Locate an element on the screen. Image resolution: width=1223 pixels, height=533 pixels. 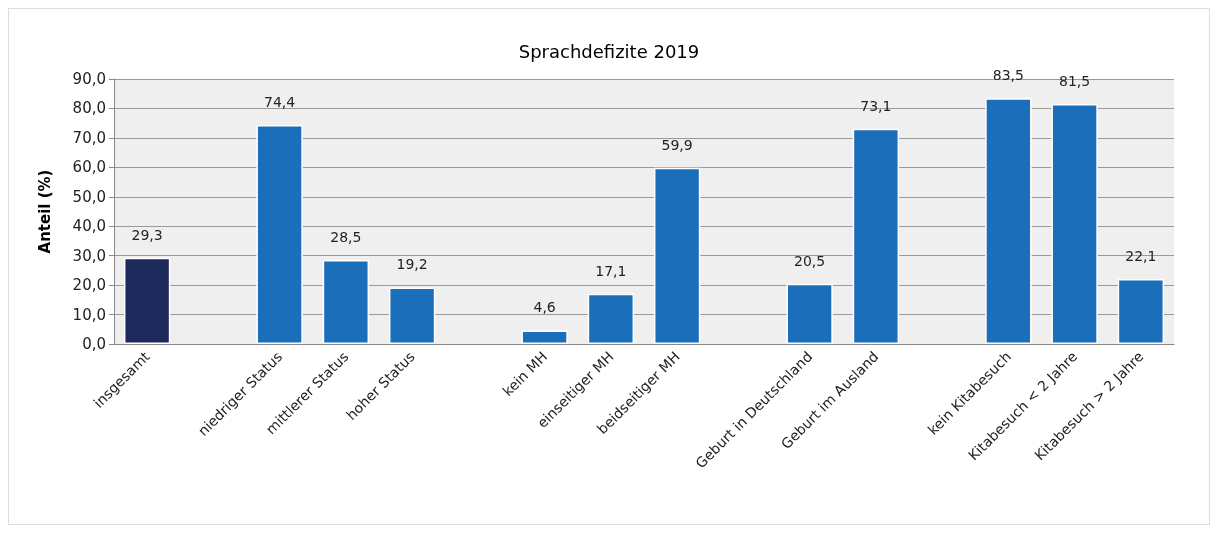
y-tick-label: 10,0 is located at coordinates (89, 314).